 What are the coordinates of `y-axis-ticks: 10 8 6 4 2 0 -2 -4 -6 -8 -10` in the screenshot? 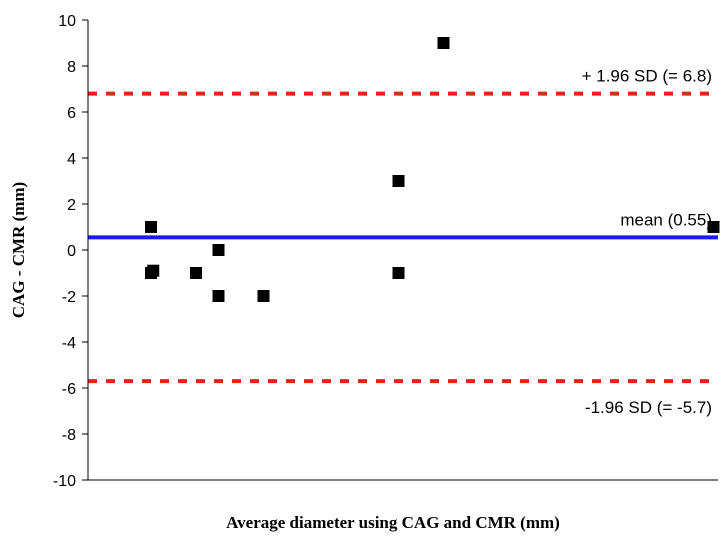 It's located at (70, 251).